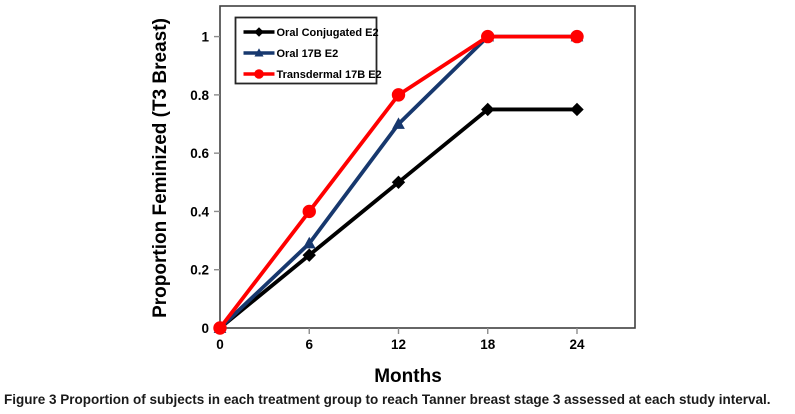 This screenshot has width=795, height=414. What do you see at coordinates (220, 344) in the screenshot?
I see `x-tick-label: 0` at bounding box center [220, 344].